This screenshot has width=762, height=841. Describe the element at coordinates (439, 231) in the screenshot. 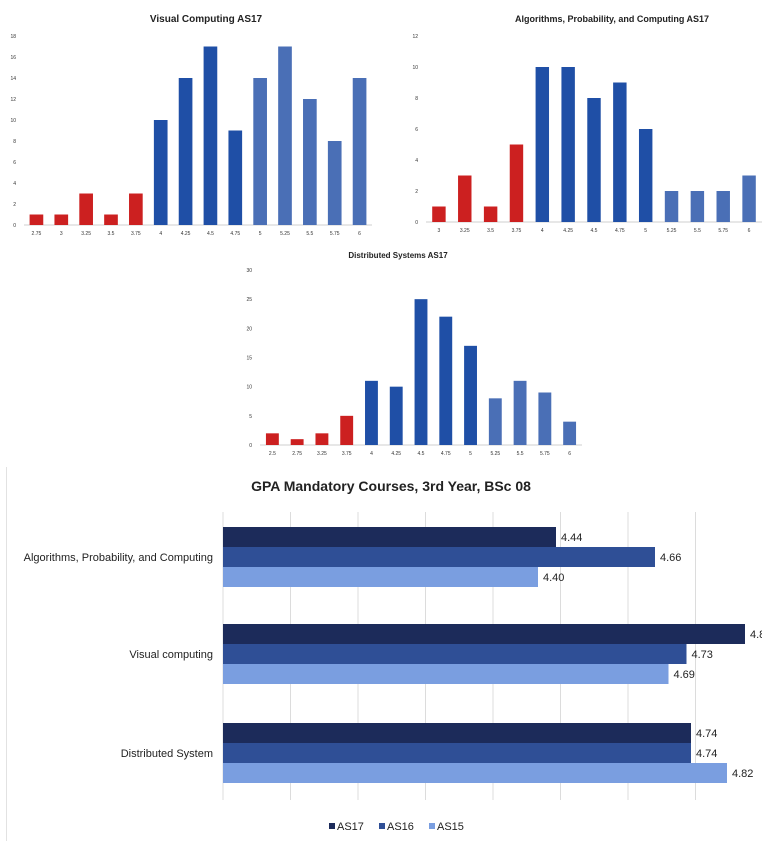

I see `x-tick-label: 3` at that location.